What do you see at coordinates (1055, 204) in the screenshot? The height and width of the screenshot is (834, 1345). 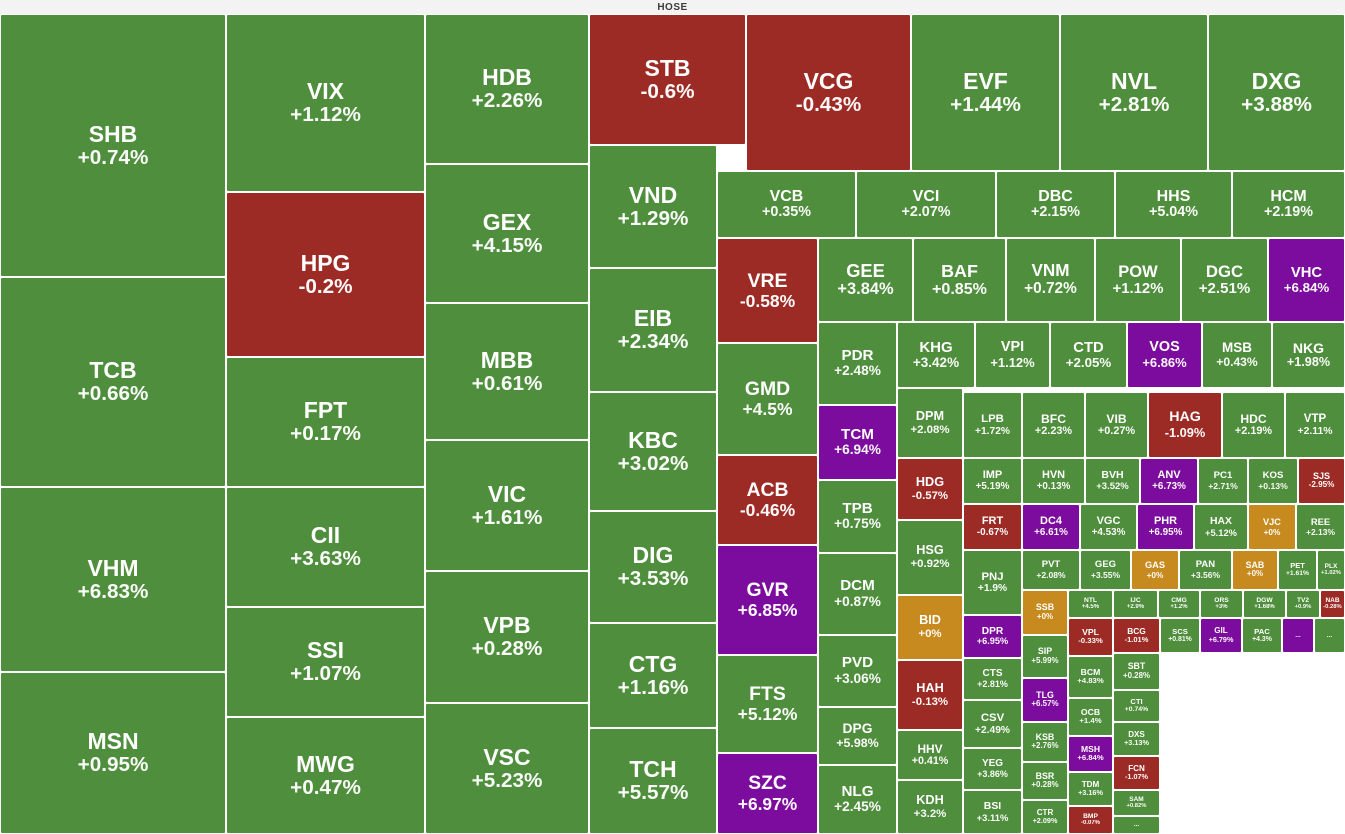 I see `treemap-tile-DBC: DBC +2.15%` at bounding box center [1055, 204].